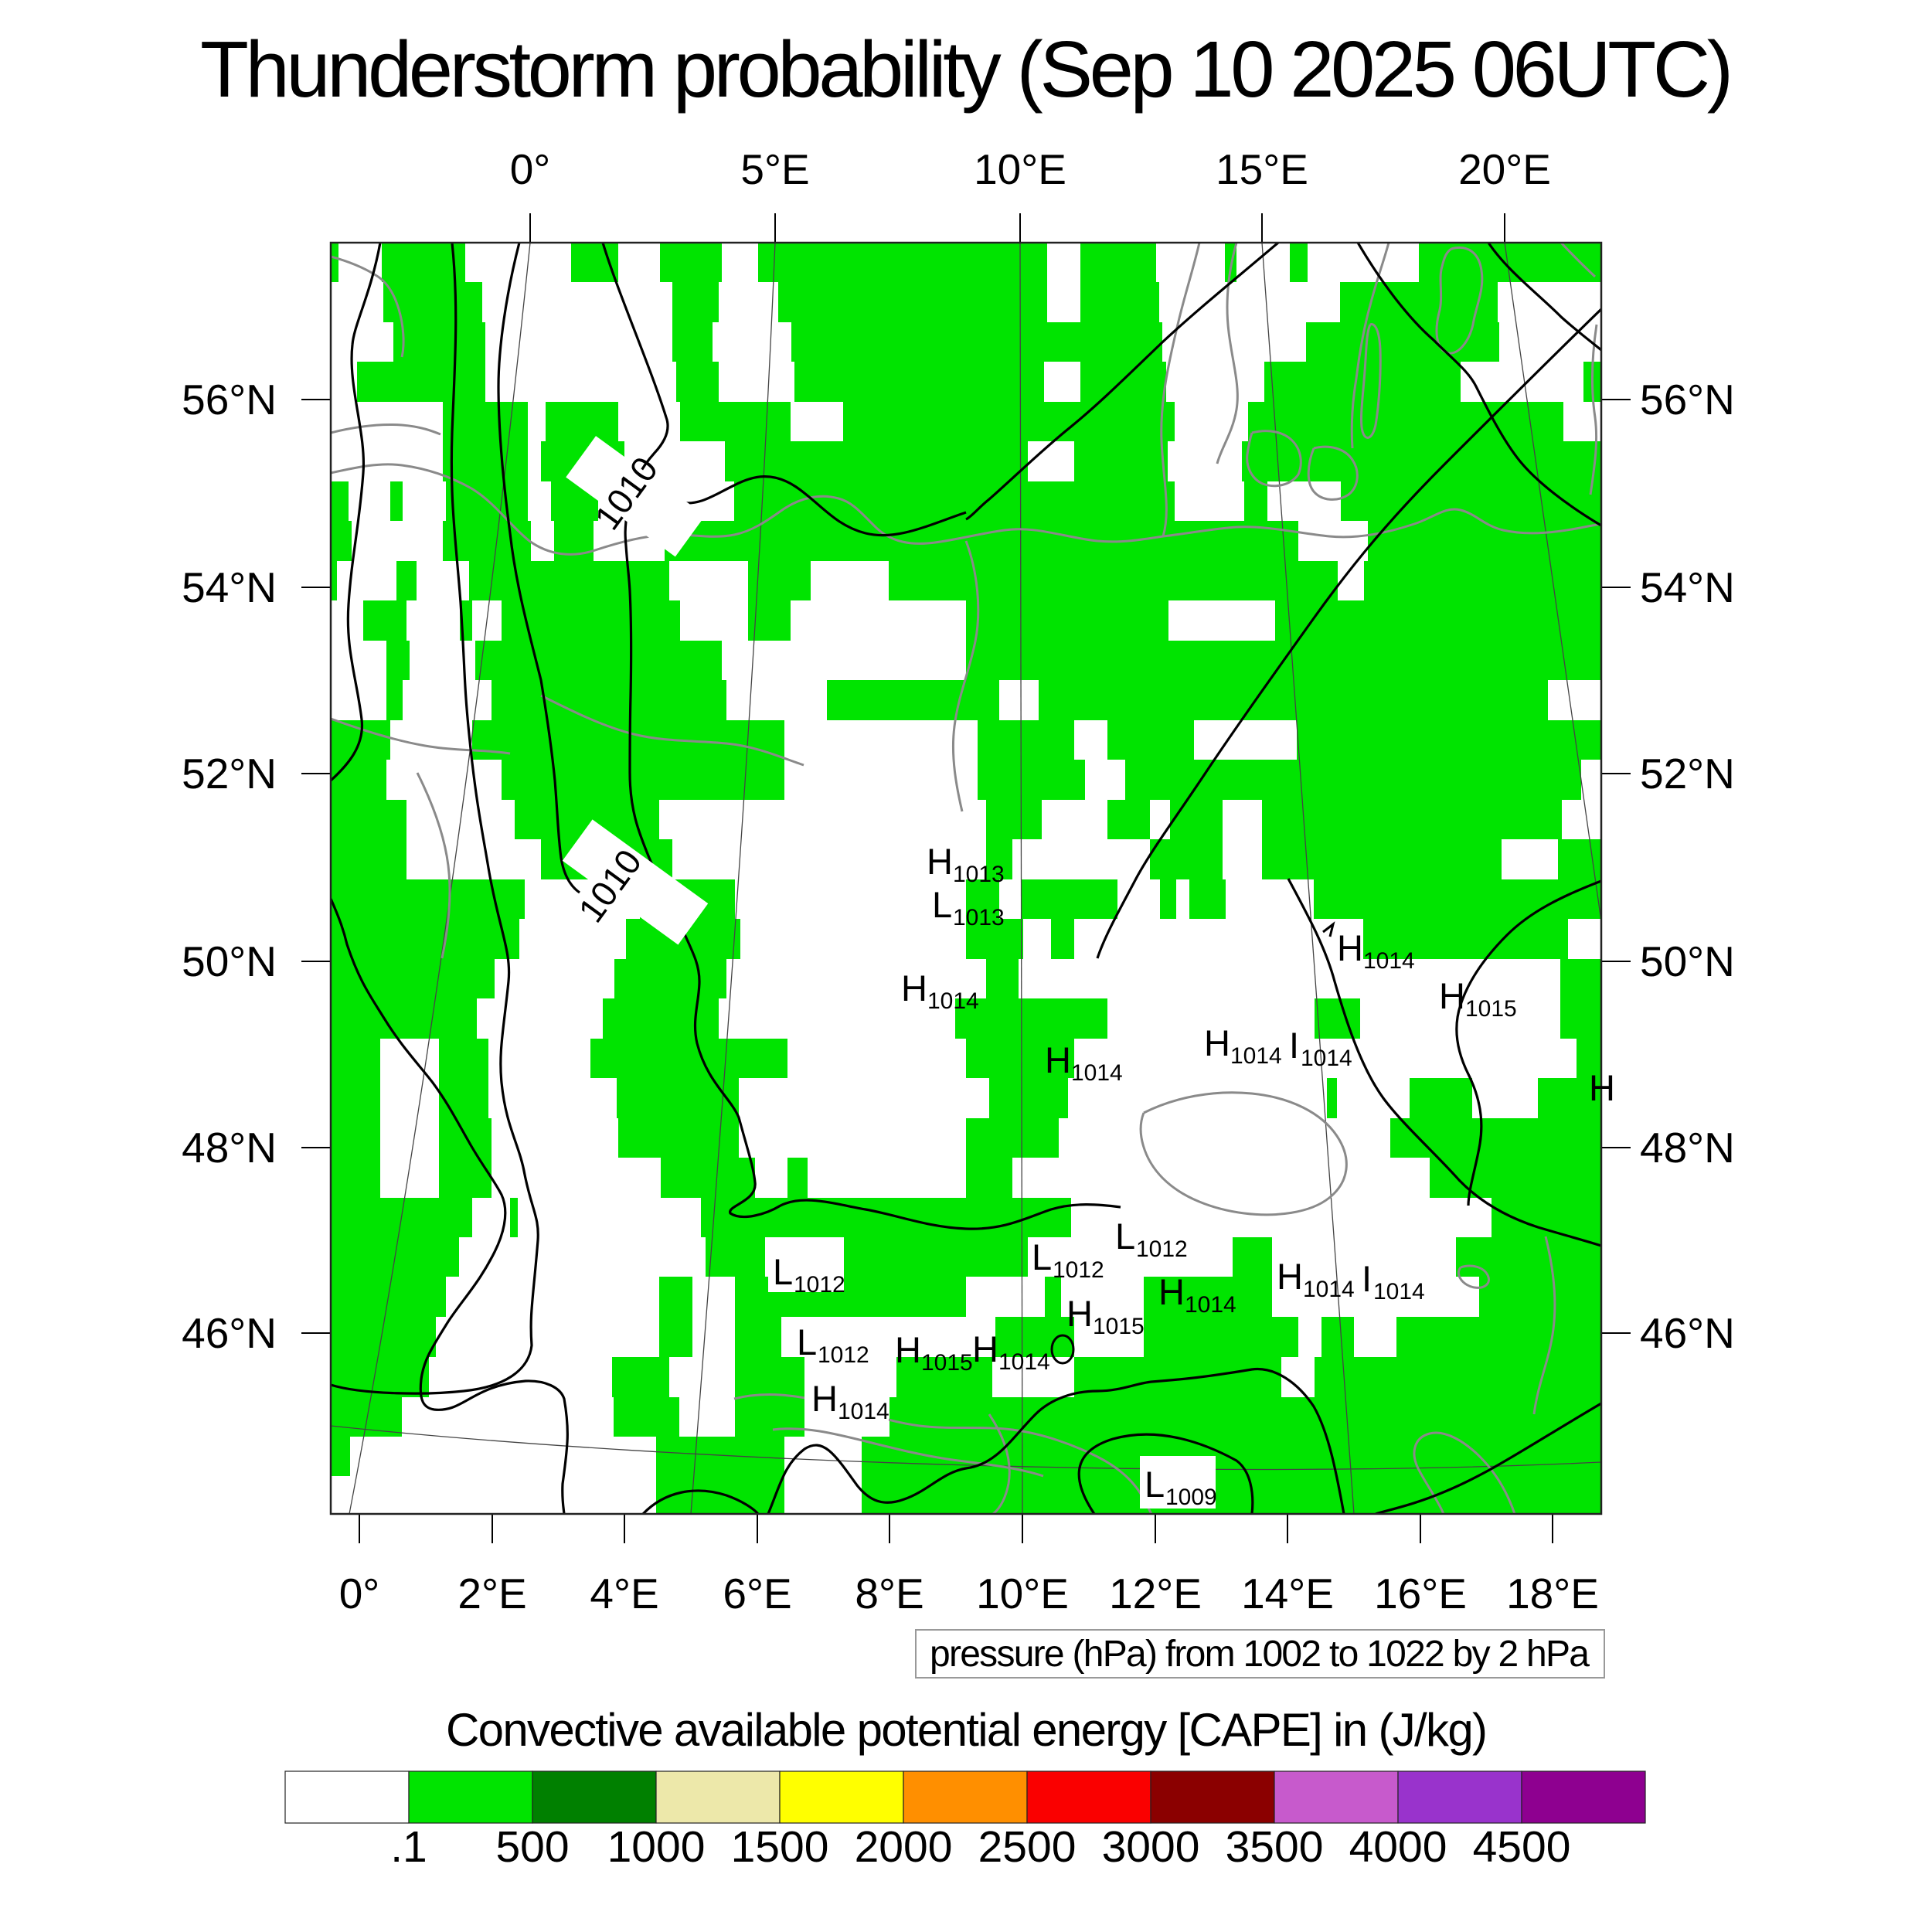 The image size is (1932, 1932). Describe the element at coordinates (780, 1847) in the screenshot. I see `svg-text: 1500` at that location.